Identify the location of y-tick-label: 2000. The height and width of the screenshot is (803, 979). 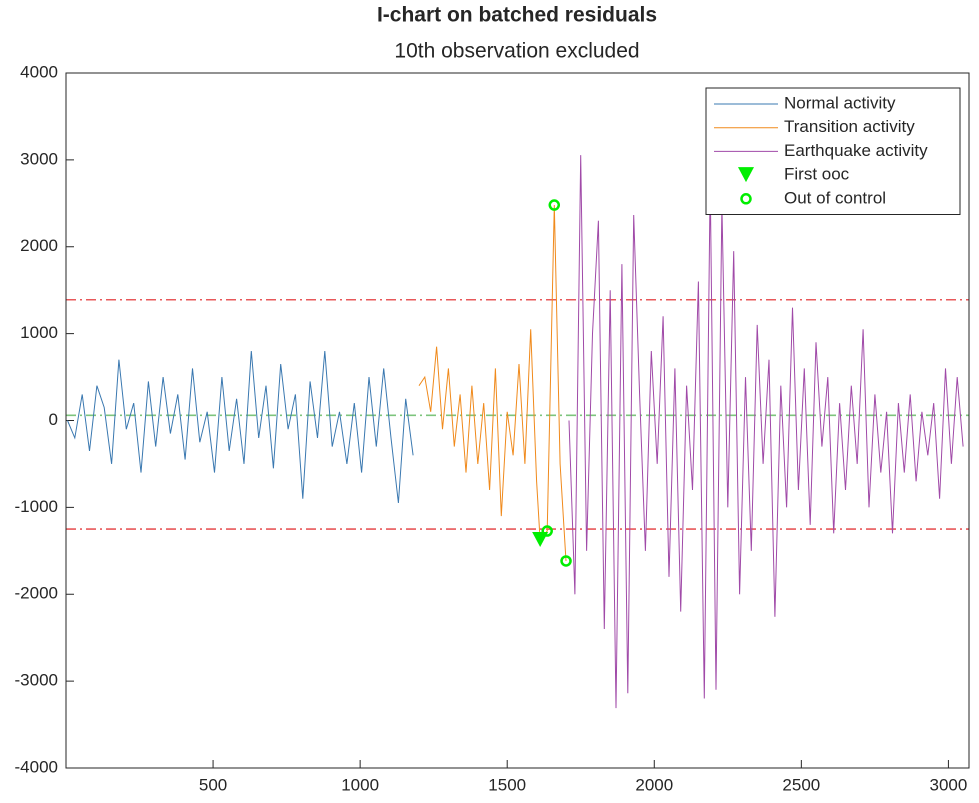
(39, 245).